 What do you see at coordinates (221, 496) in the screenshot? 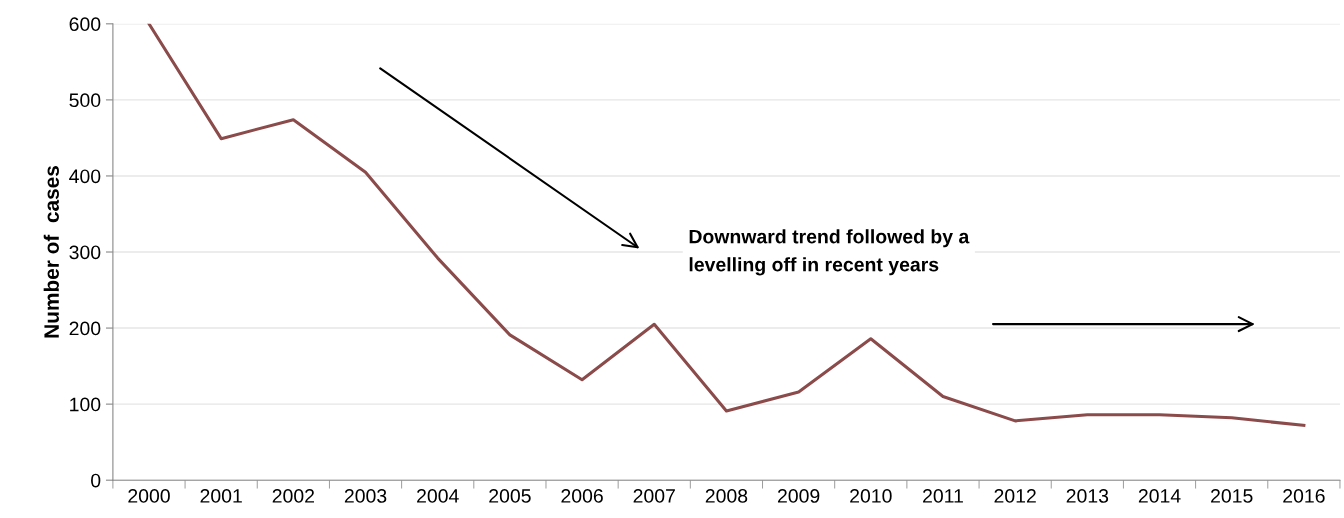
I see `x-tick-label: 2001` at bounding box center [221, 496].